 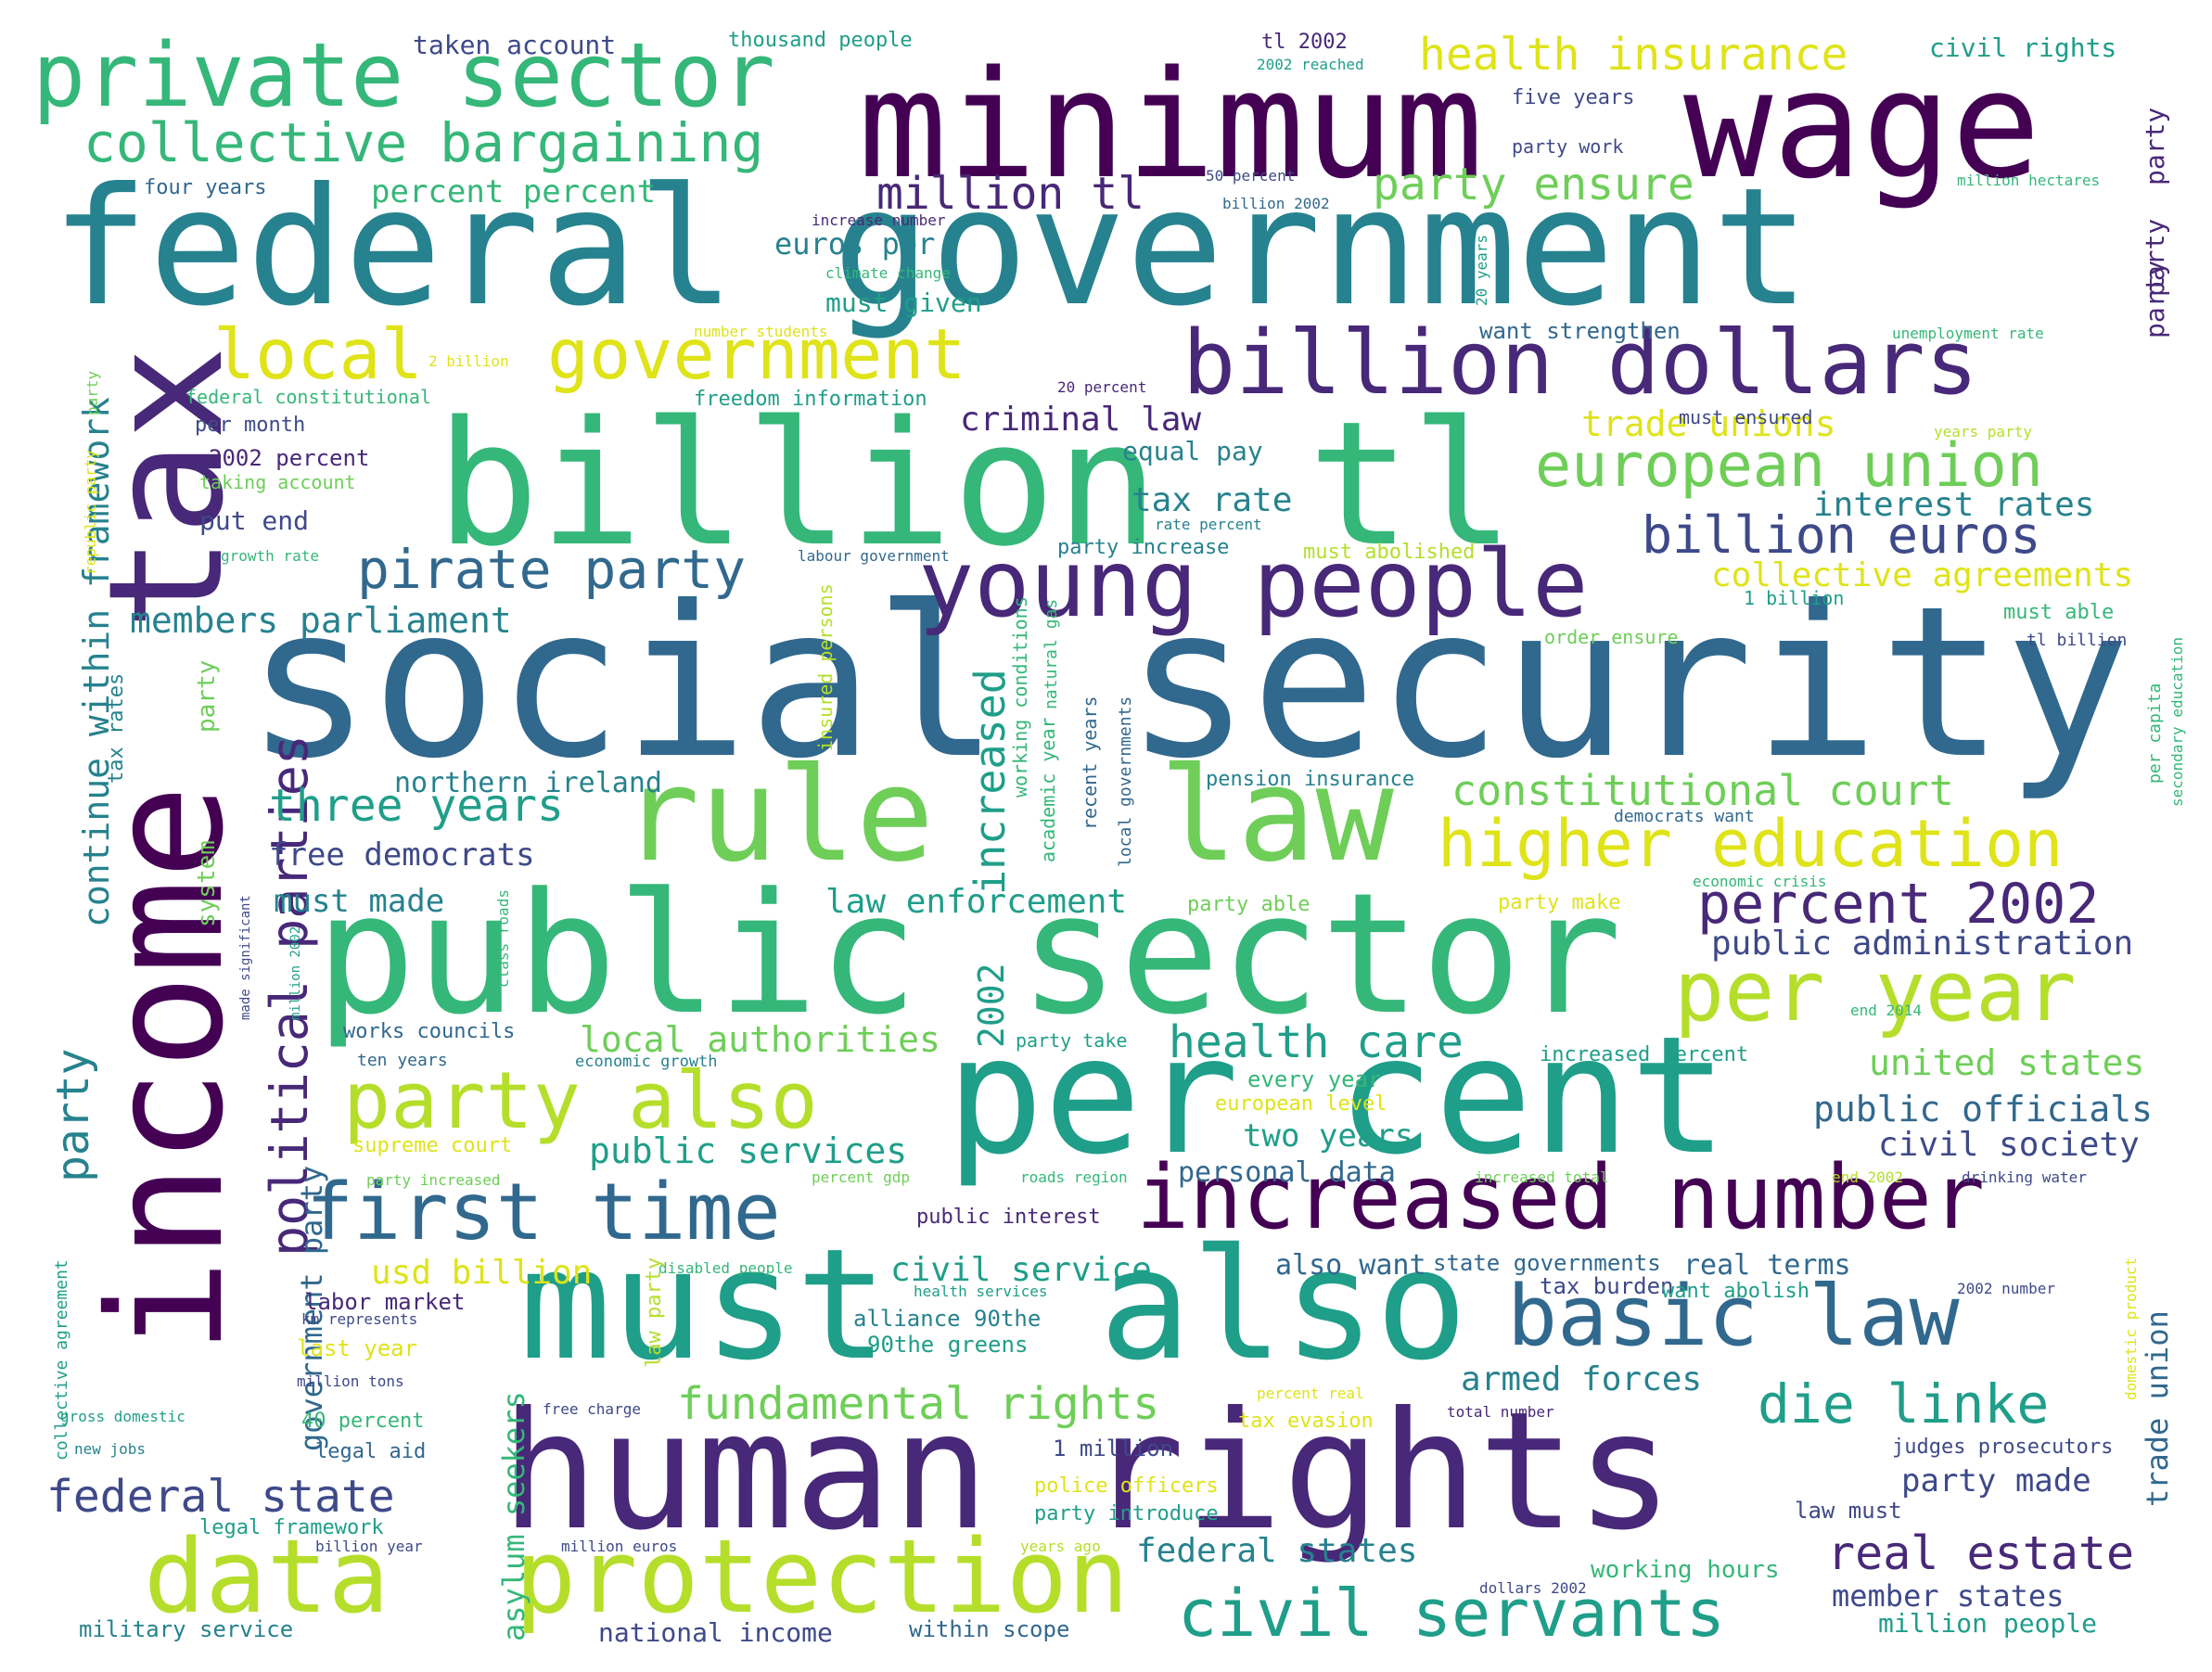 I want to click on word: per month, so click(x=250, y=425).